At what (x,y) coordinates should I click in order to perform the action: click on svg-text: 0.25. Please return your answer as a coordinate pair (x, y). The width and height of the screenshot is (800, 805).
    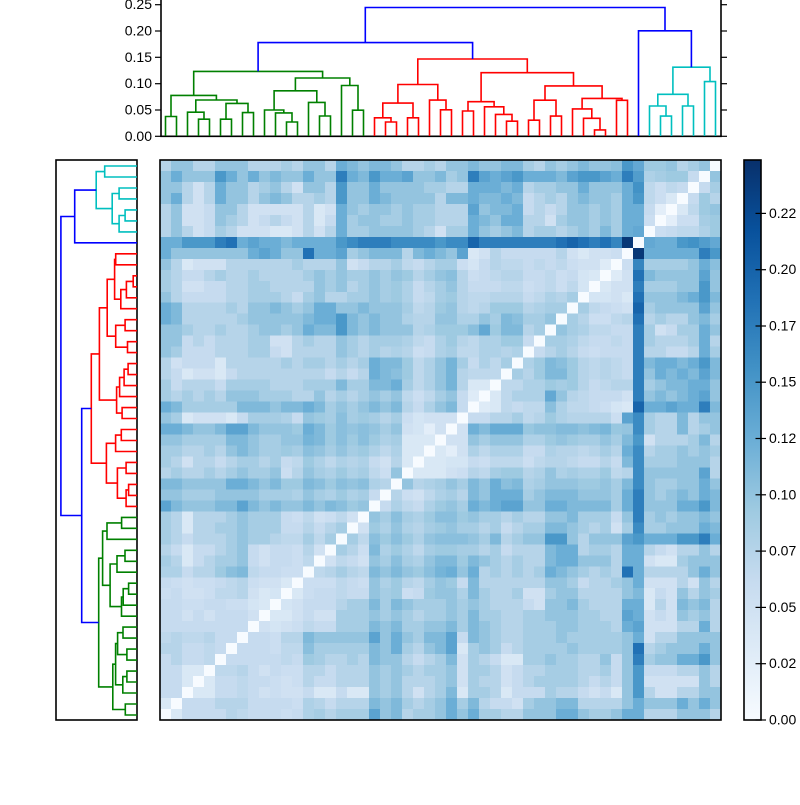
    Looking at the image, I should click on (138, 6).